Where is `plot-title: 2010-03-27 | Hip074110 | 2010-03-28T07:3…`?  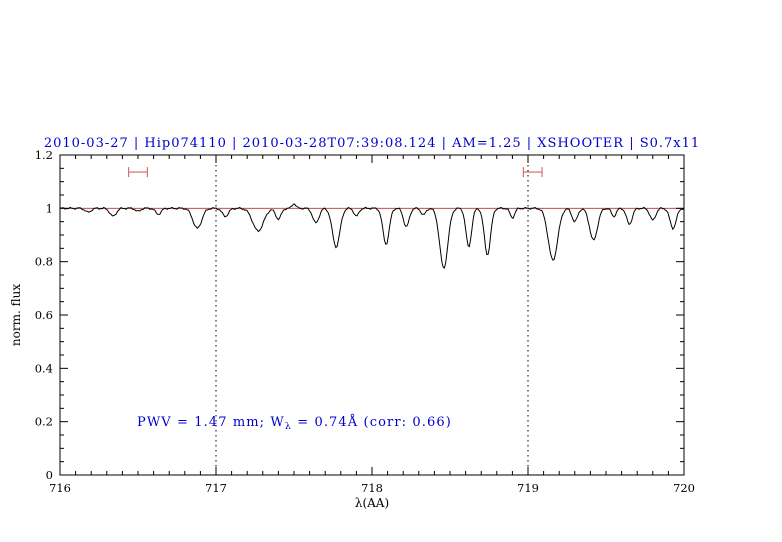 plot-title: 2010-03-27 | Hip074110 | 2010-03-28T07:3… is located at coordinates (372, 143).